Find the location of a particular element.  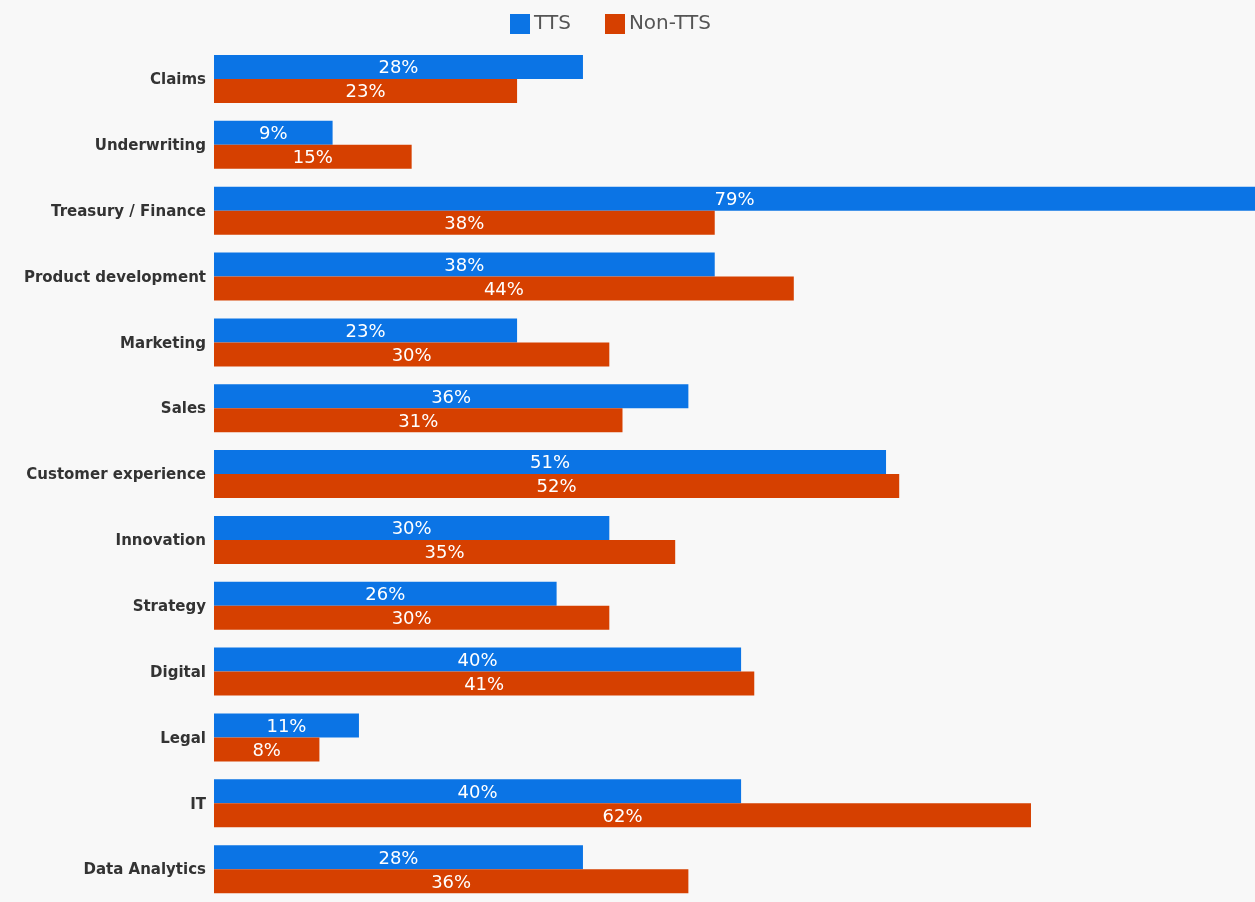

data-label: 9% is located at coordinates (273, 133).